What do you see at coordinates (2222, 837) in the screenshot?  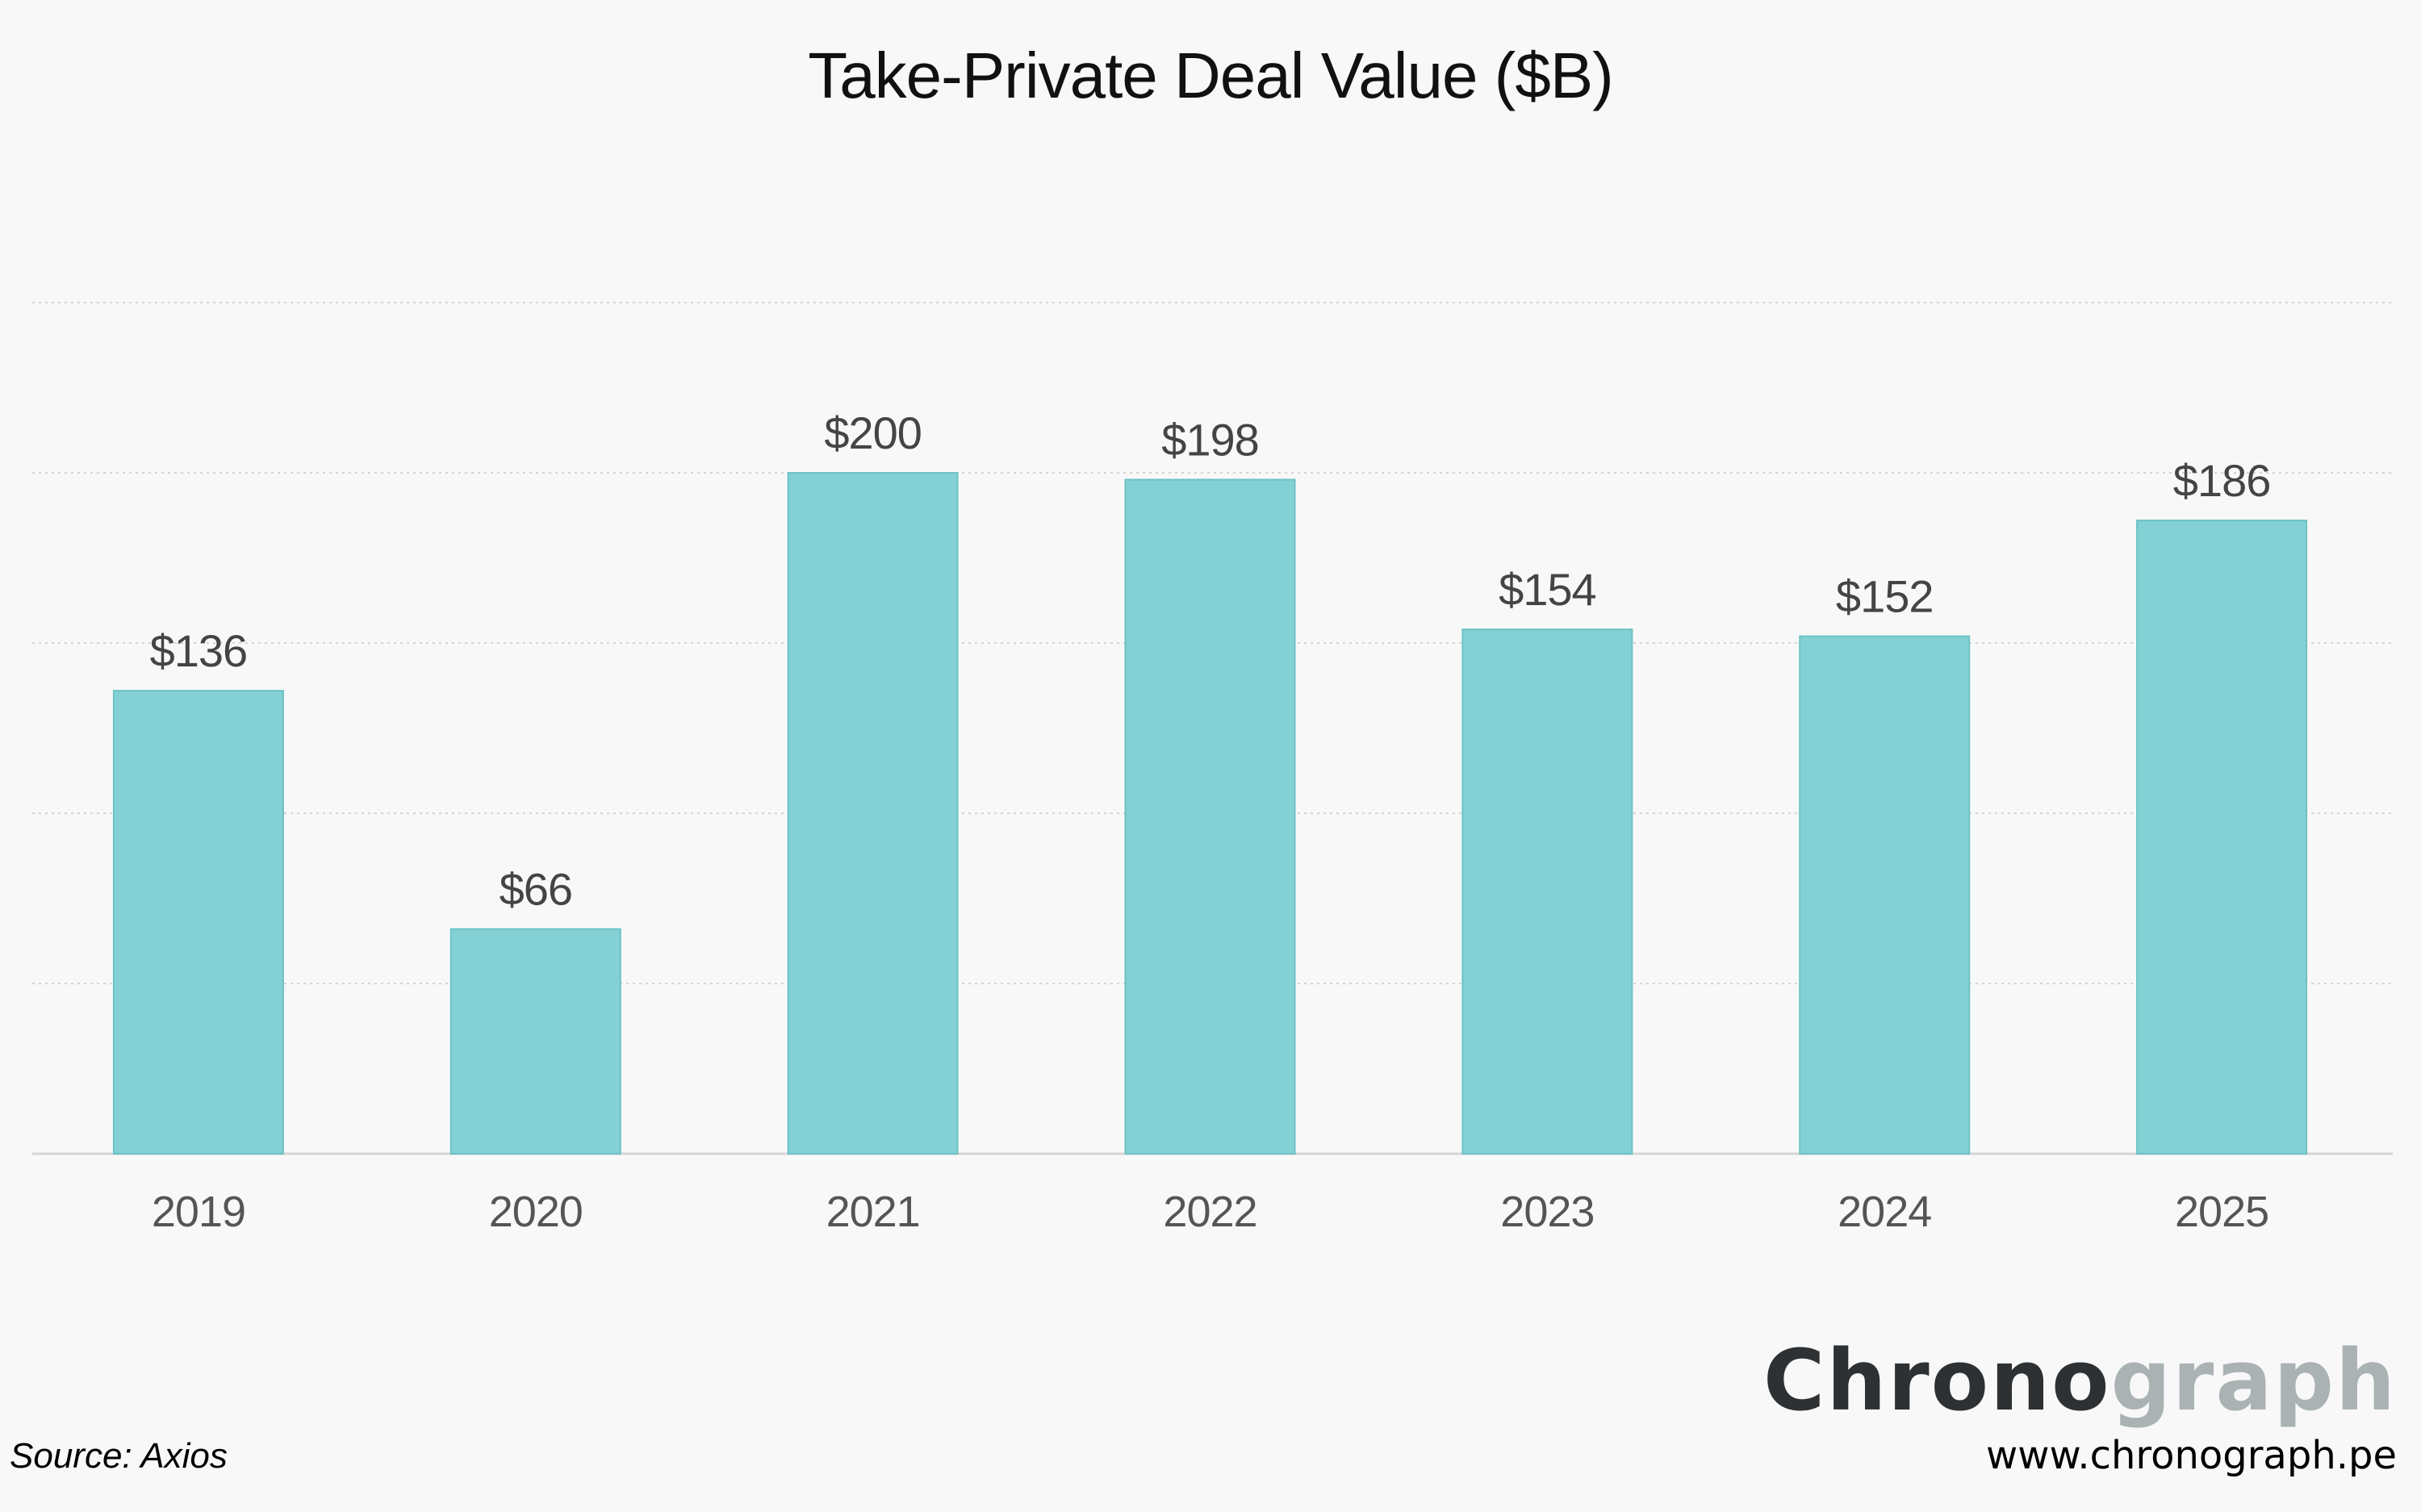 I see `bar-2025` at bounding box center [2222, 837].